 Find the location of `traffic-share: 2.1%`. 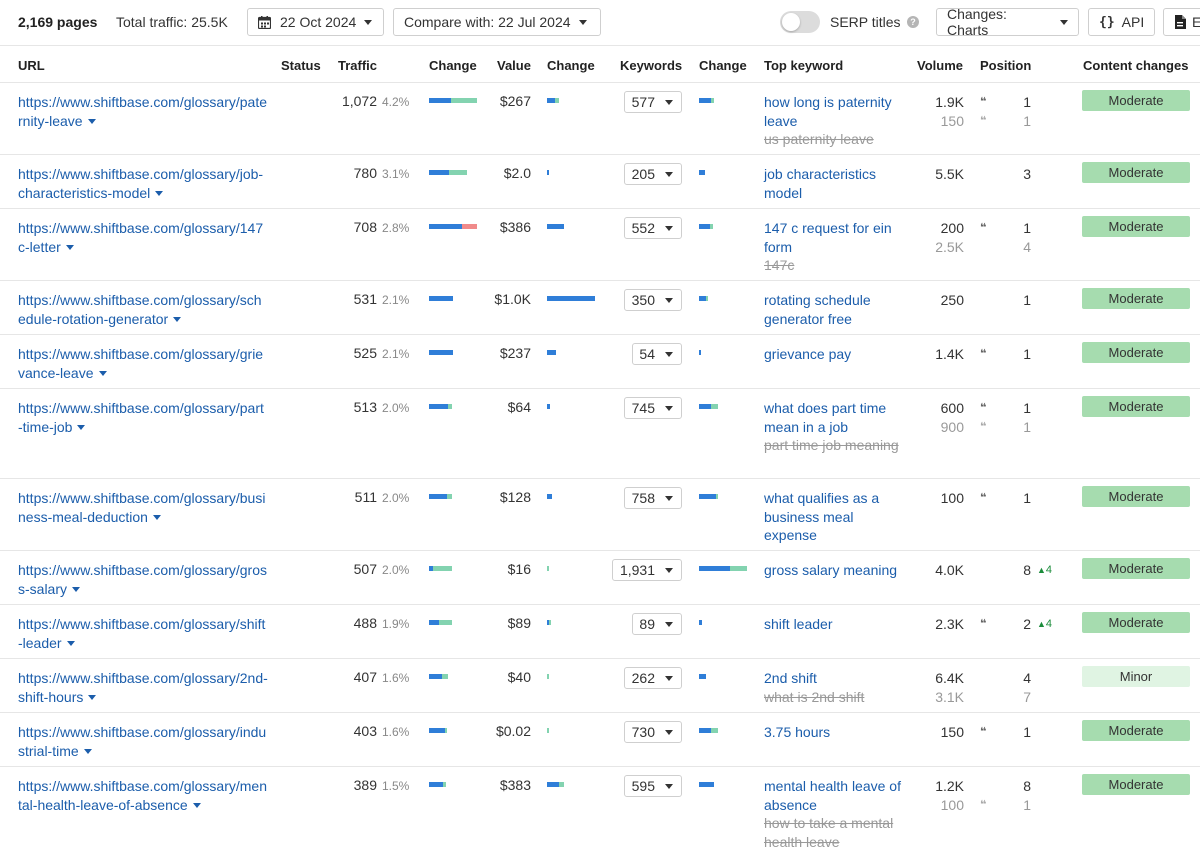

traffic-share: 2.1% is located at coordinates (396, 300).